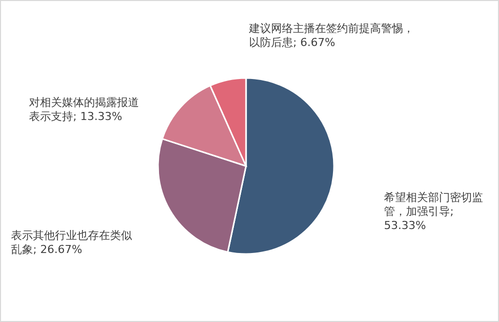  I want to click on slice-label: 希望相关部门密切监管，加强引导; 53.33%, so click(434, 212).